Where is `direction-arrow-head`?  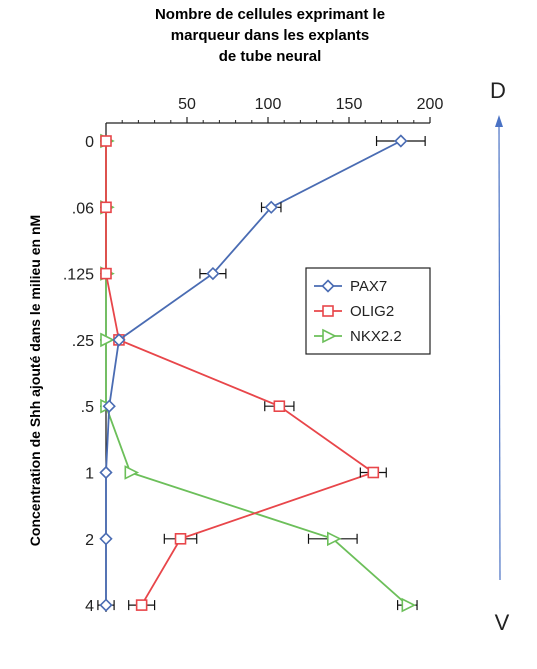
direction-arrow-head is located at coordinates (499, 121).